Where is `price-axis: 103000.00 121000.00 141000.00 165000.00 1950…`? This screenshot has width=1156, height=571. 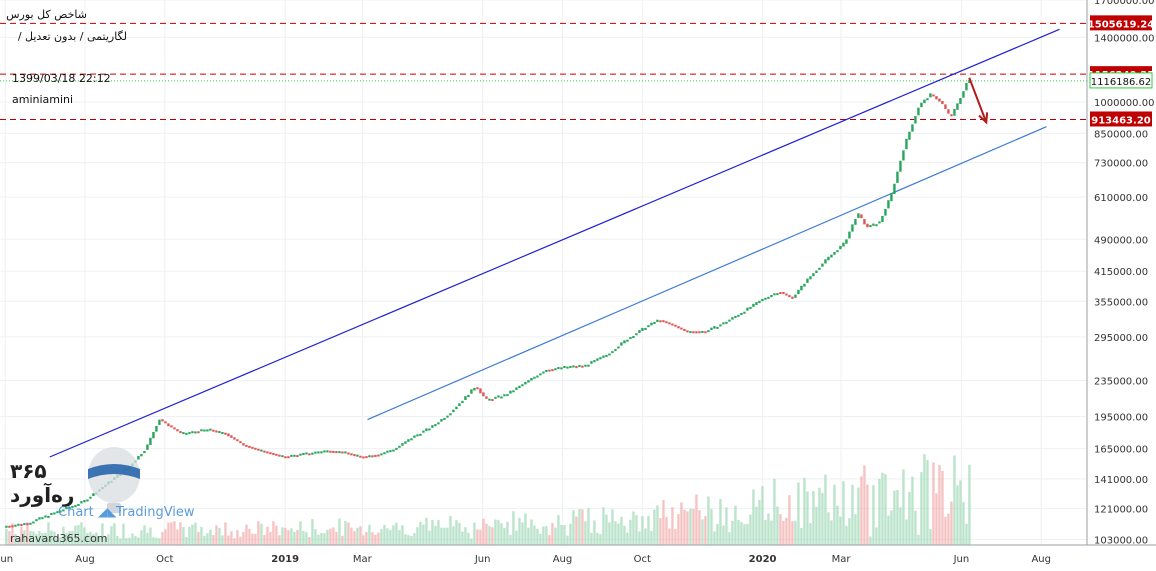 price-axis: 103000.00 121000.00 141000.00 165000.00 1950… is located at coordinates (1124, 273).